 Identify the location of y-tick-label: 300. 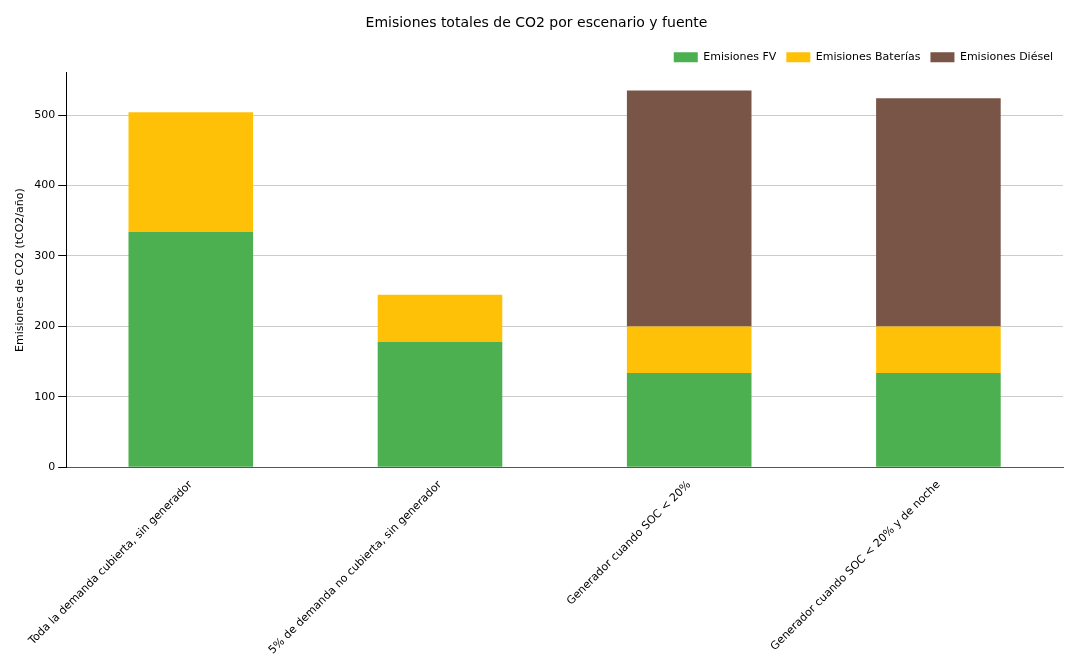
(45, 255).